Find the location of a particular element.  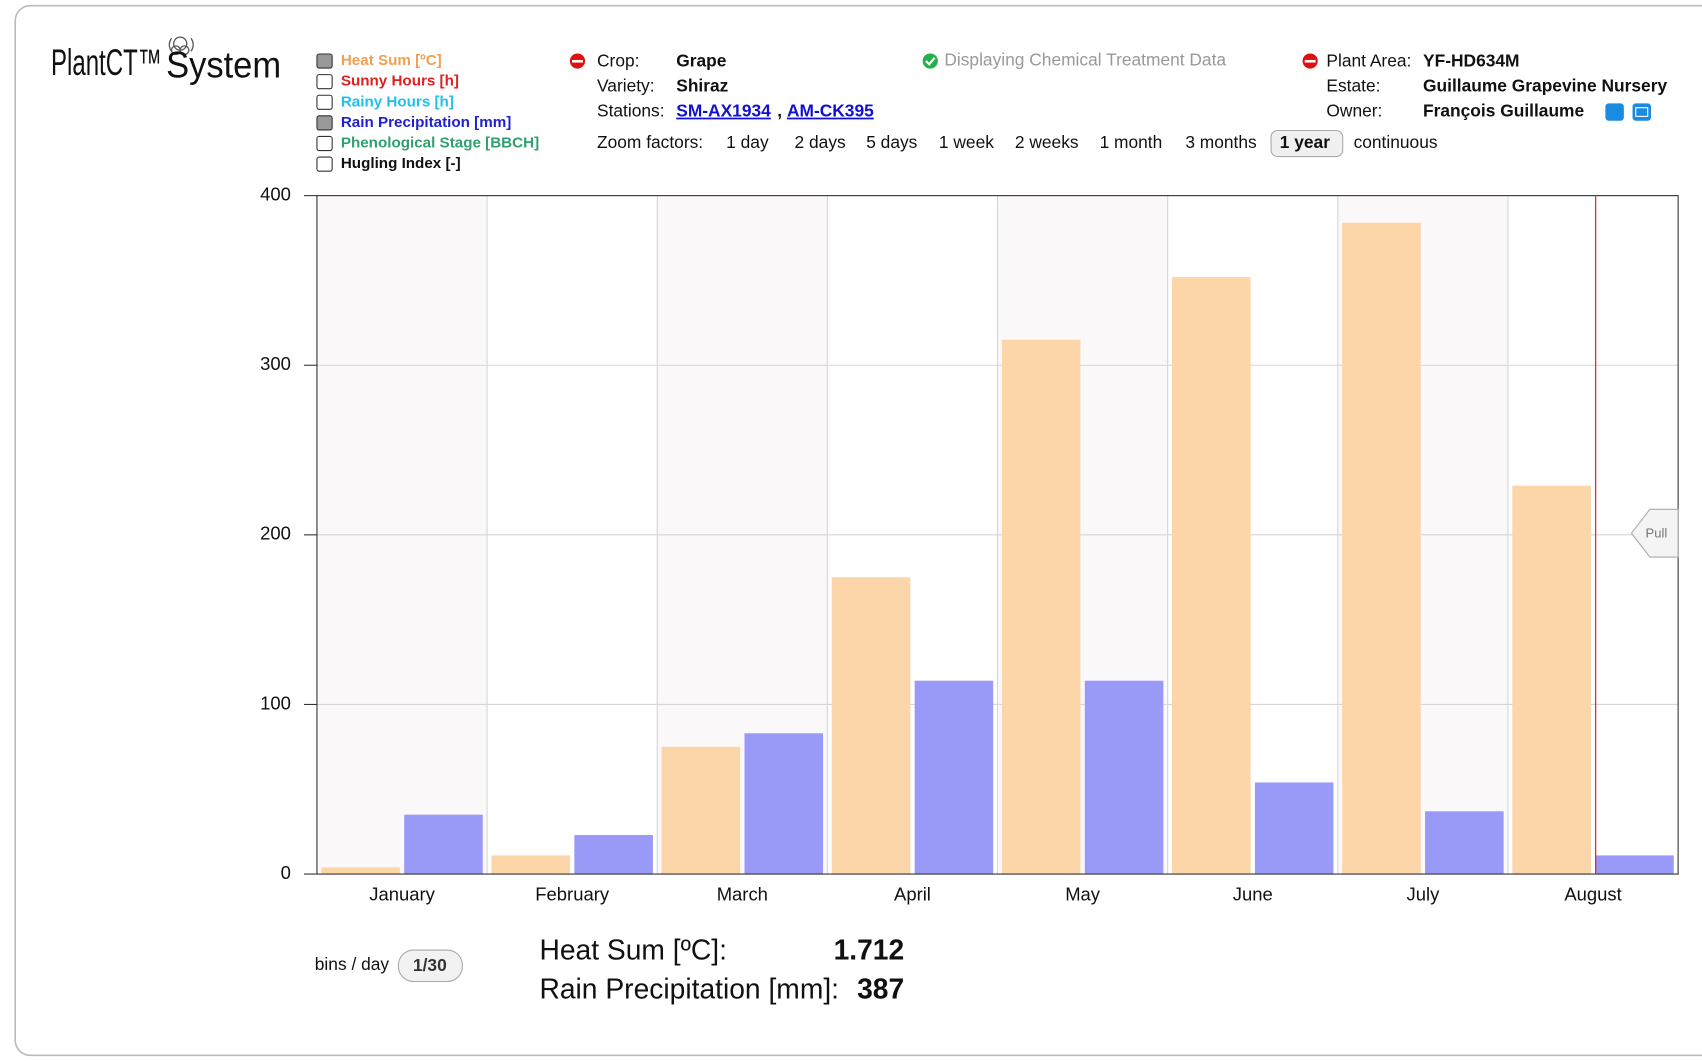

station-link: AM-CK395 is located at coordinates (830, 111).